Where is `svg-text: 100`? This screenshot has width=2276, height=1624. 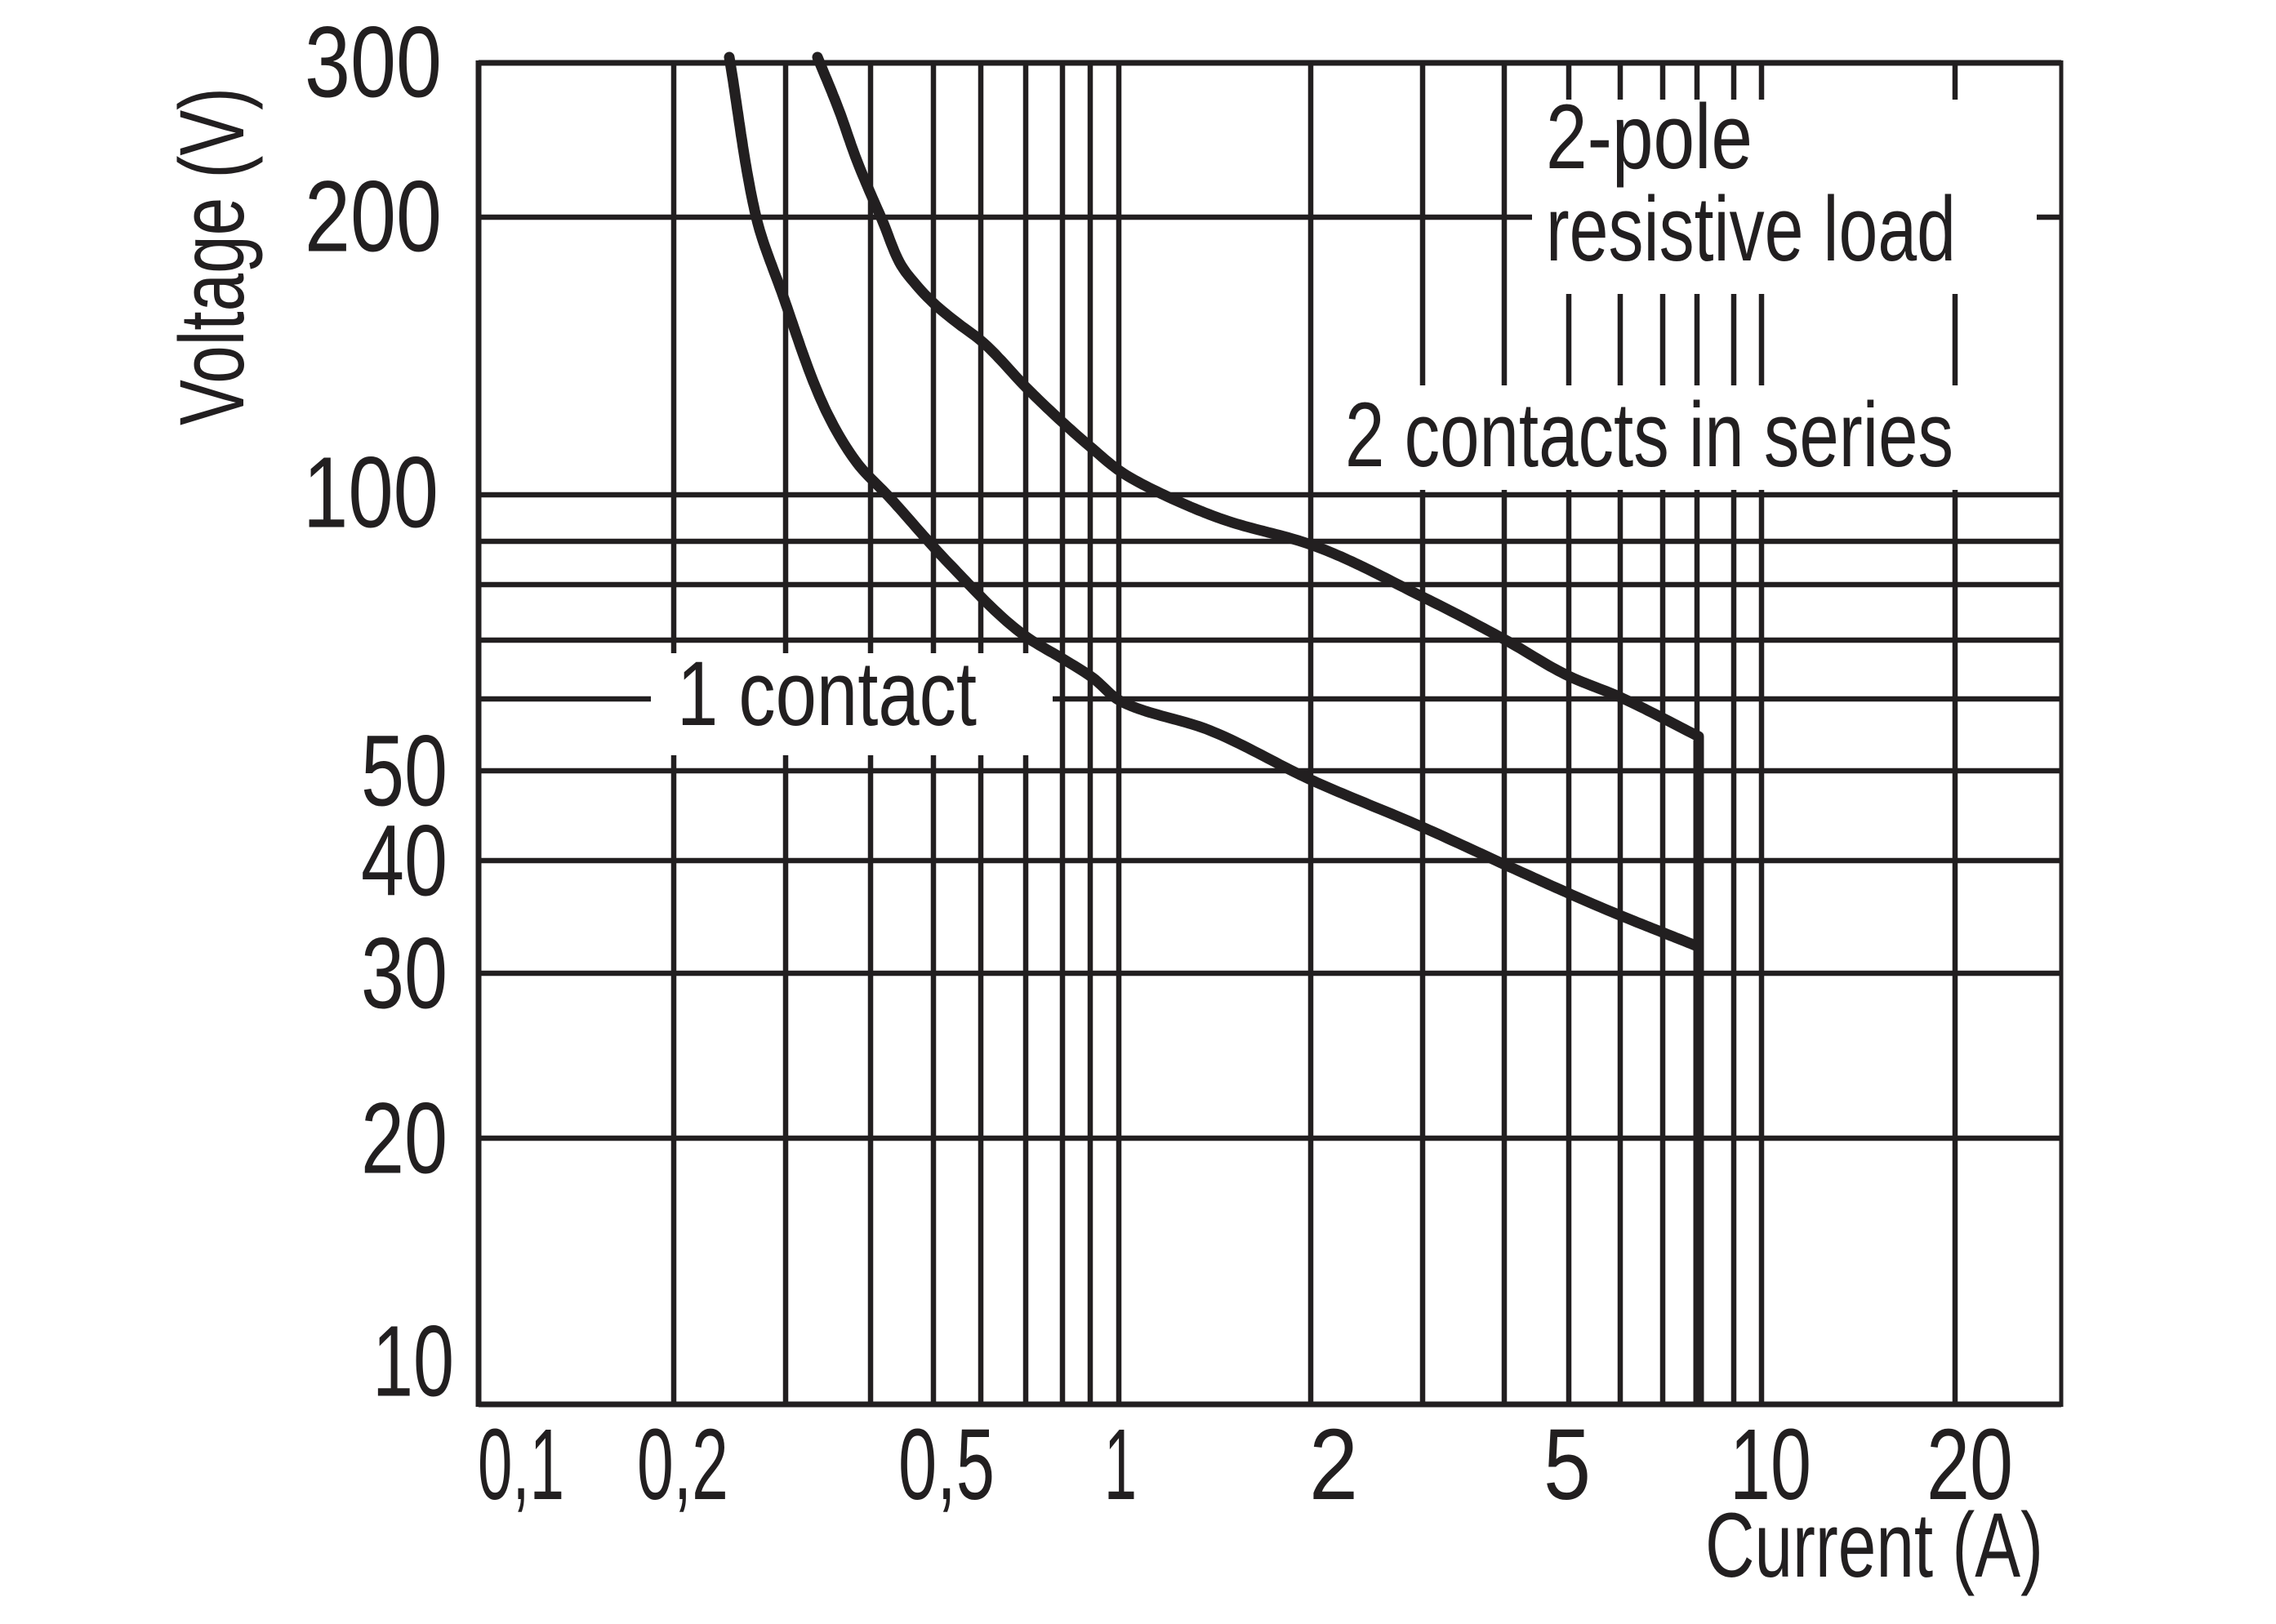
svg-text: 100 is located at coordinates (371, 493).